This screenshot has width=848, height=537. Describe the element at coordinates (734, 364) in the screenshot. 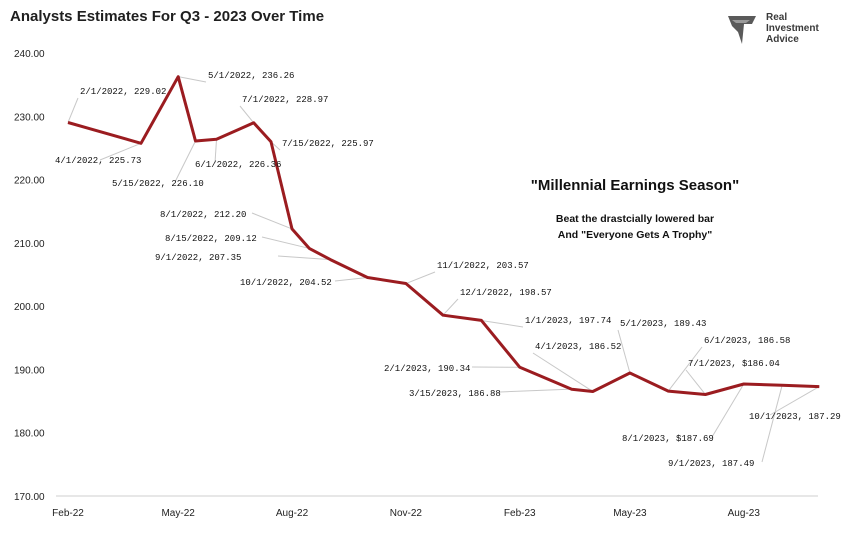

I see `point-label: 7/1/2023, $186.04` at that location.